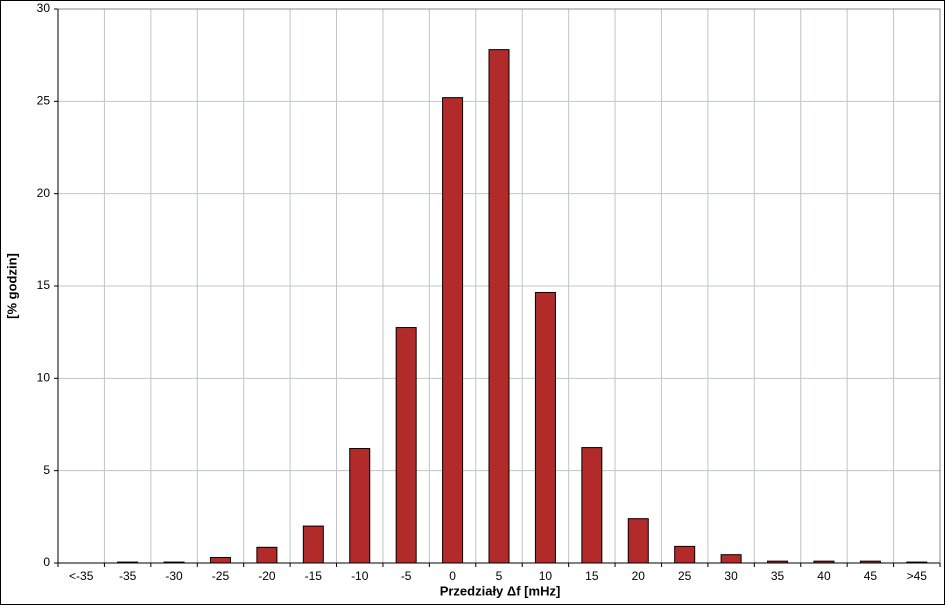 The image size is (945, 610). I want to click on x-tick-label: <-35, so click(81, 576).